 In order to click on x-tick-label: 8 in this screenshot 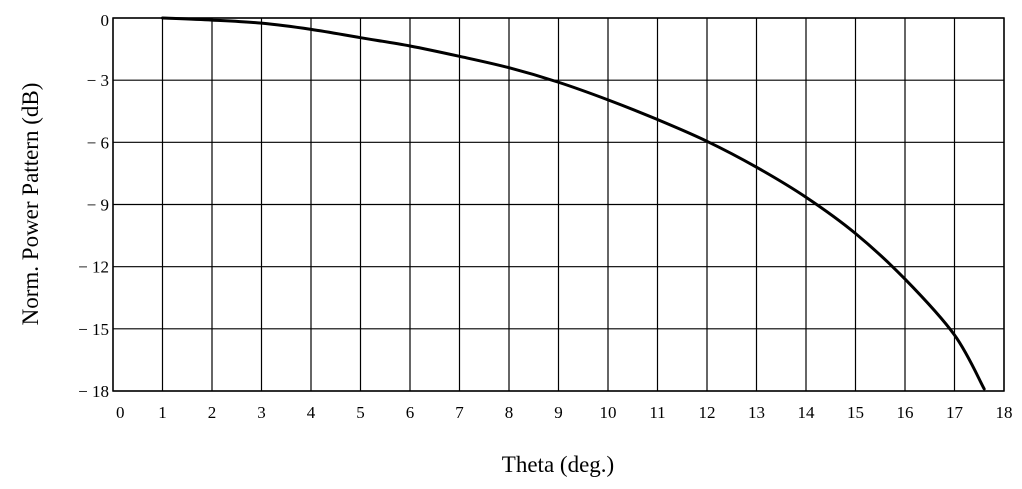, I will do `click(509, 412)`.